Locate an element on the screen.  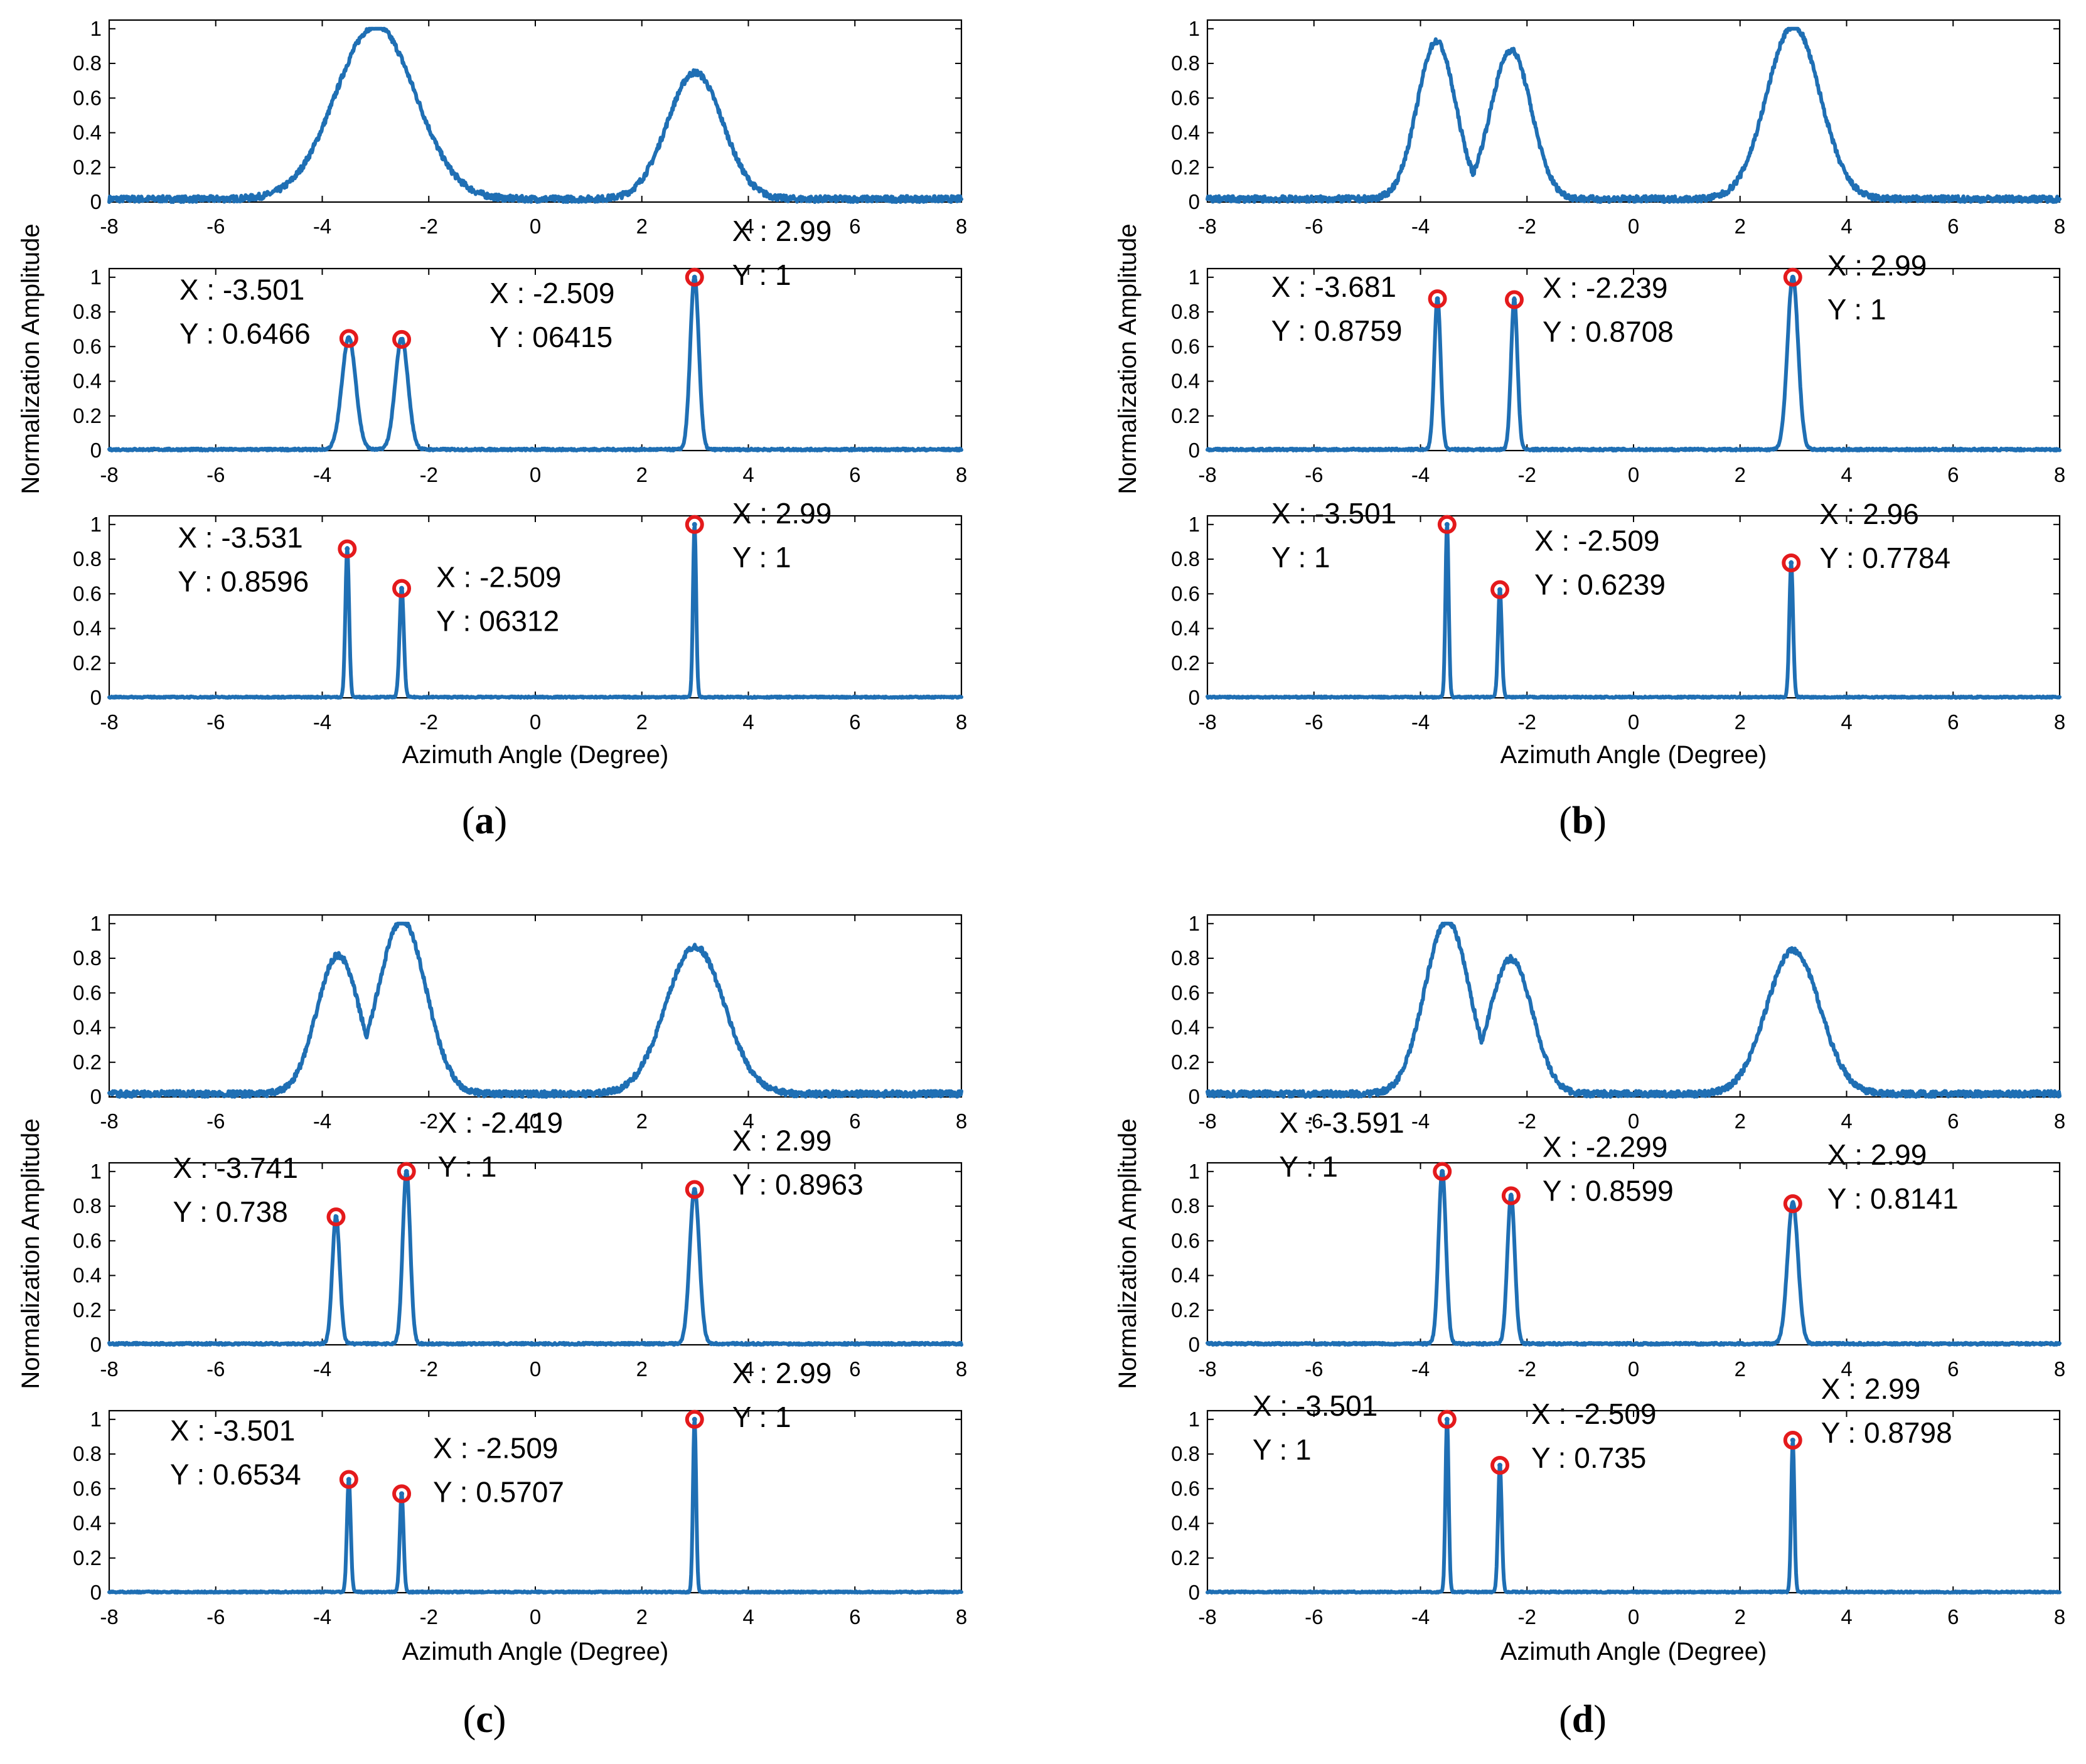
annotation-y: Y : 0.8798 is located at coordinates (1886, 1432).